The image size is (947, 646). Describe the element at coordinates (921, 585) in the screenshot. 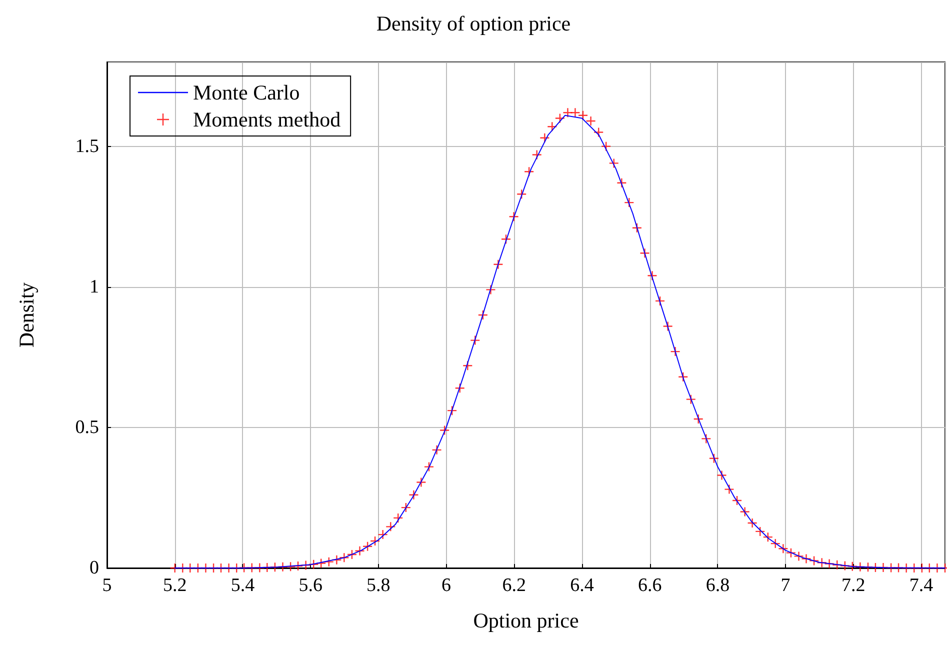

I see `x-tick-label: 7.4` at that location.